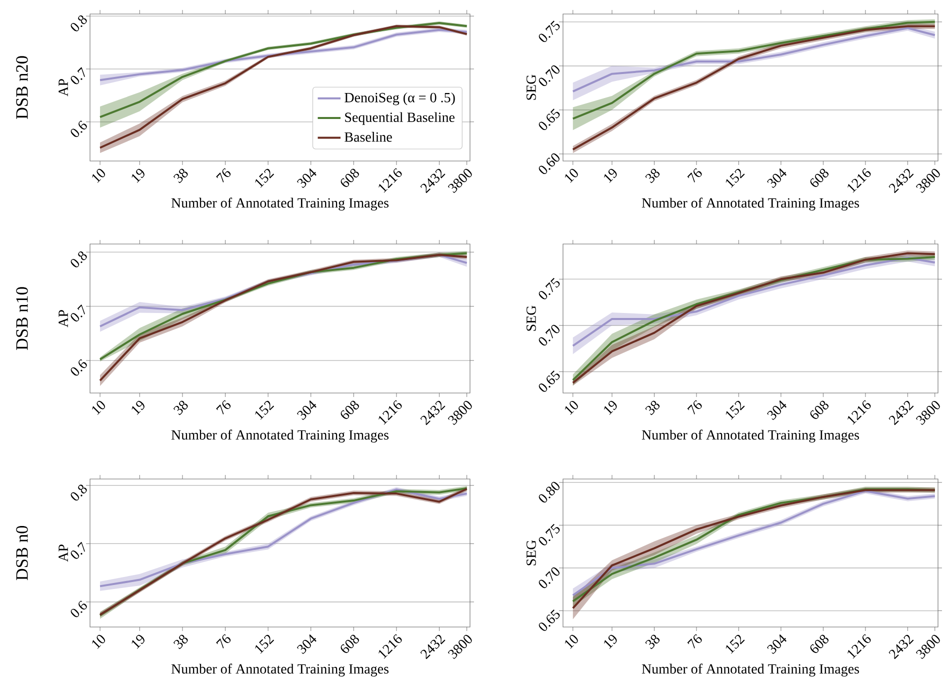  What do you see at coordinates (399, 99) in the screenshot?
I see `legend-label: DenoiSeg (α = 0 .5)` at bounding box center [399, 99].